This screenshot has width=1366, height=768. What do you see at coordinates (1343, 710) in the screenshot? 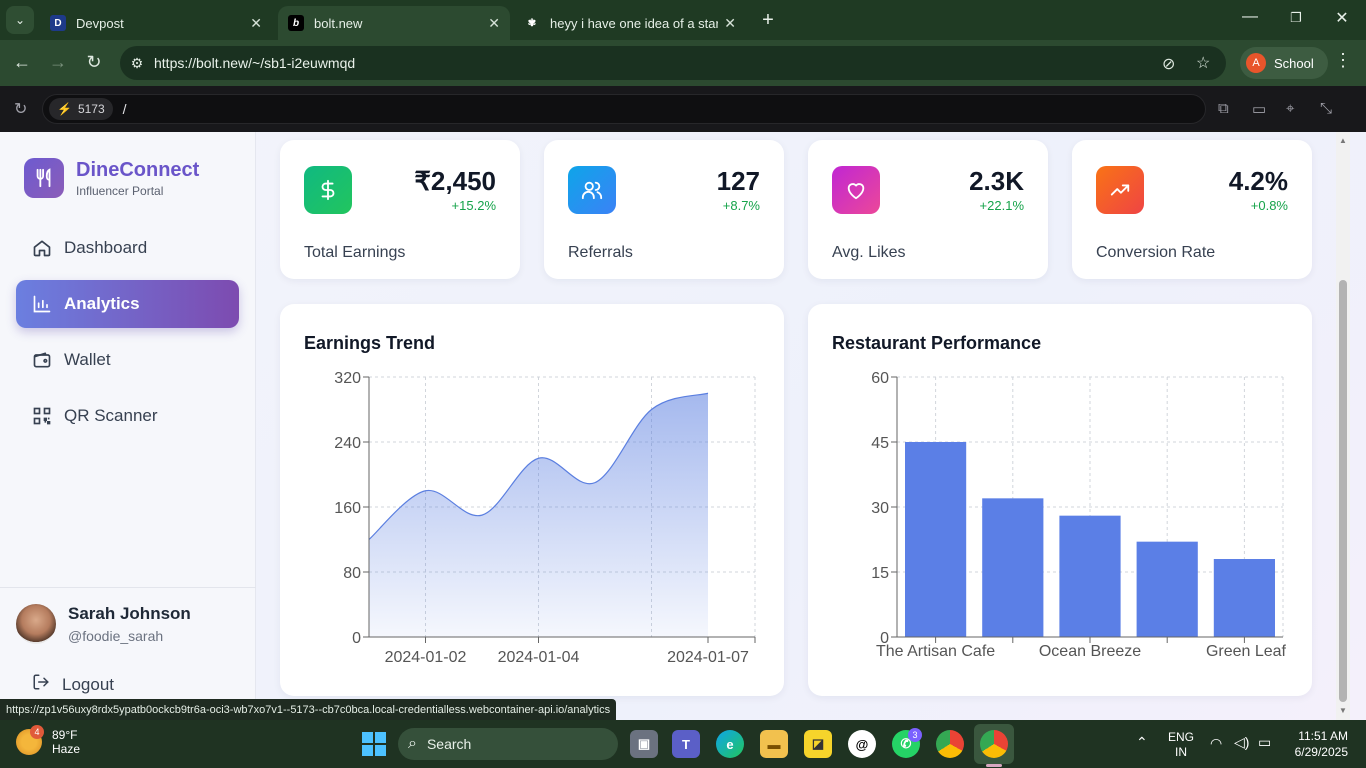
I see `scroll-down-icon: ▼` at bounding box center [1343, 710].